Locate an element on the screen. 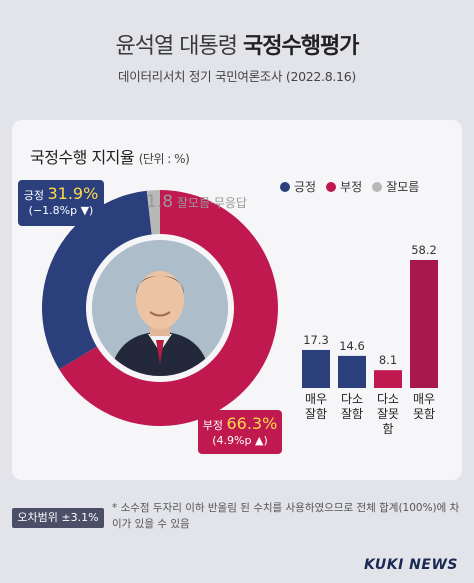 The width and height of the screenshot is (474, 583). legend-label-dontknow: 잘모름 is located at coordinates (403, 187).